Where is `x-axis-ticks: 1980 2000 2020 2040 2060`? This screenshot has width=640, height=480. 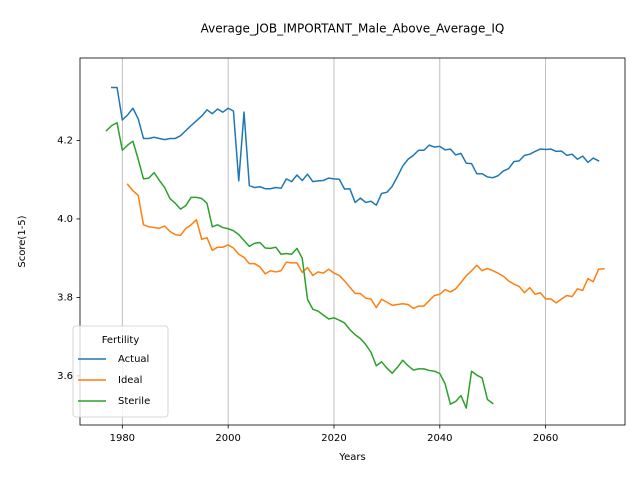 x-axis-ticks: 1980 2000 2020 2040 2060 is located at coordinates (334, 434).